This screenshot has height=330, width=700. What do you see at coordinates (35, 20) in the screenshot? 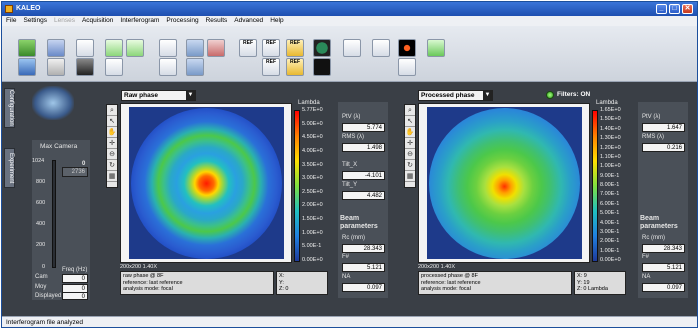
I see `menu-settings: Settings` at bounding box center [35, 20].